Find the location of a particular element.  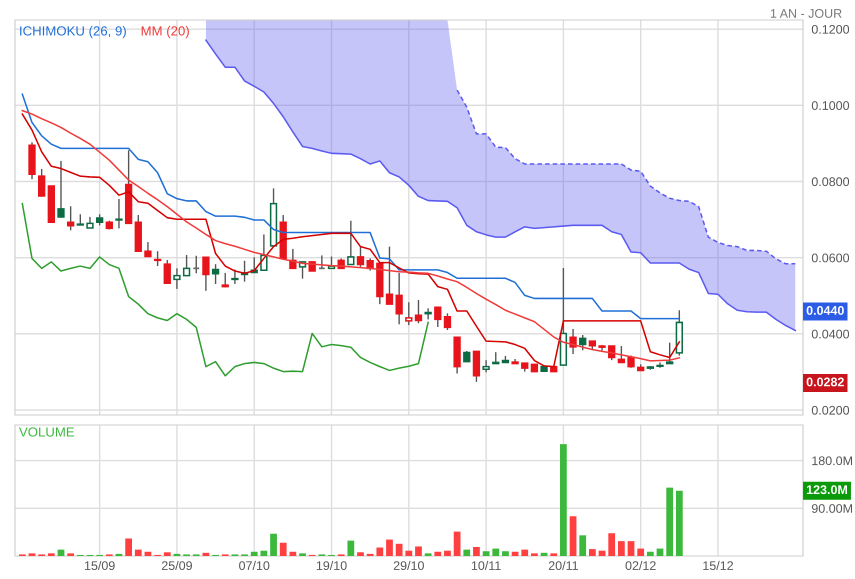

y-tick-label: 0.0400 is located at coordinates (831, 334).